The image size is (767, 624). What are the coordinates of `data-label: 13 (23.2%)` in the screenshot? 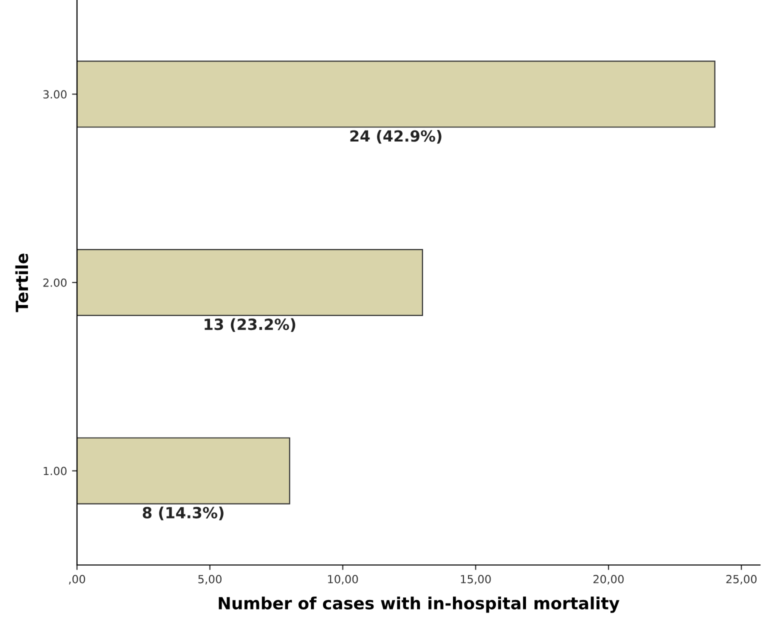 It's located at (250, 325).